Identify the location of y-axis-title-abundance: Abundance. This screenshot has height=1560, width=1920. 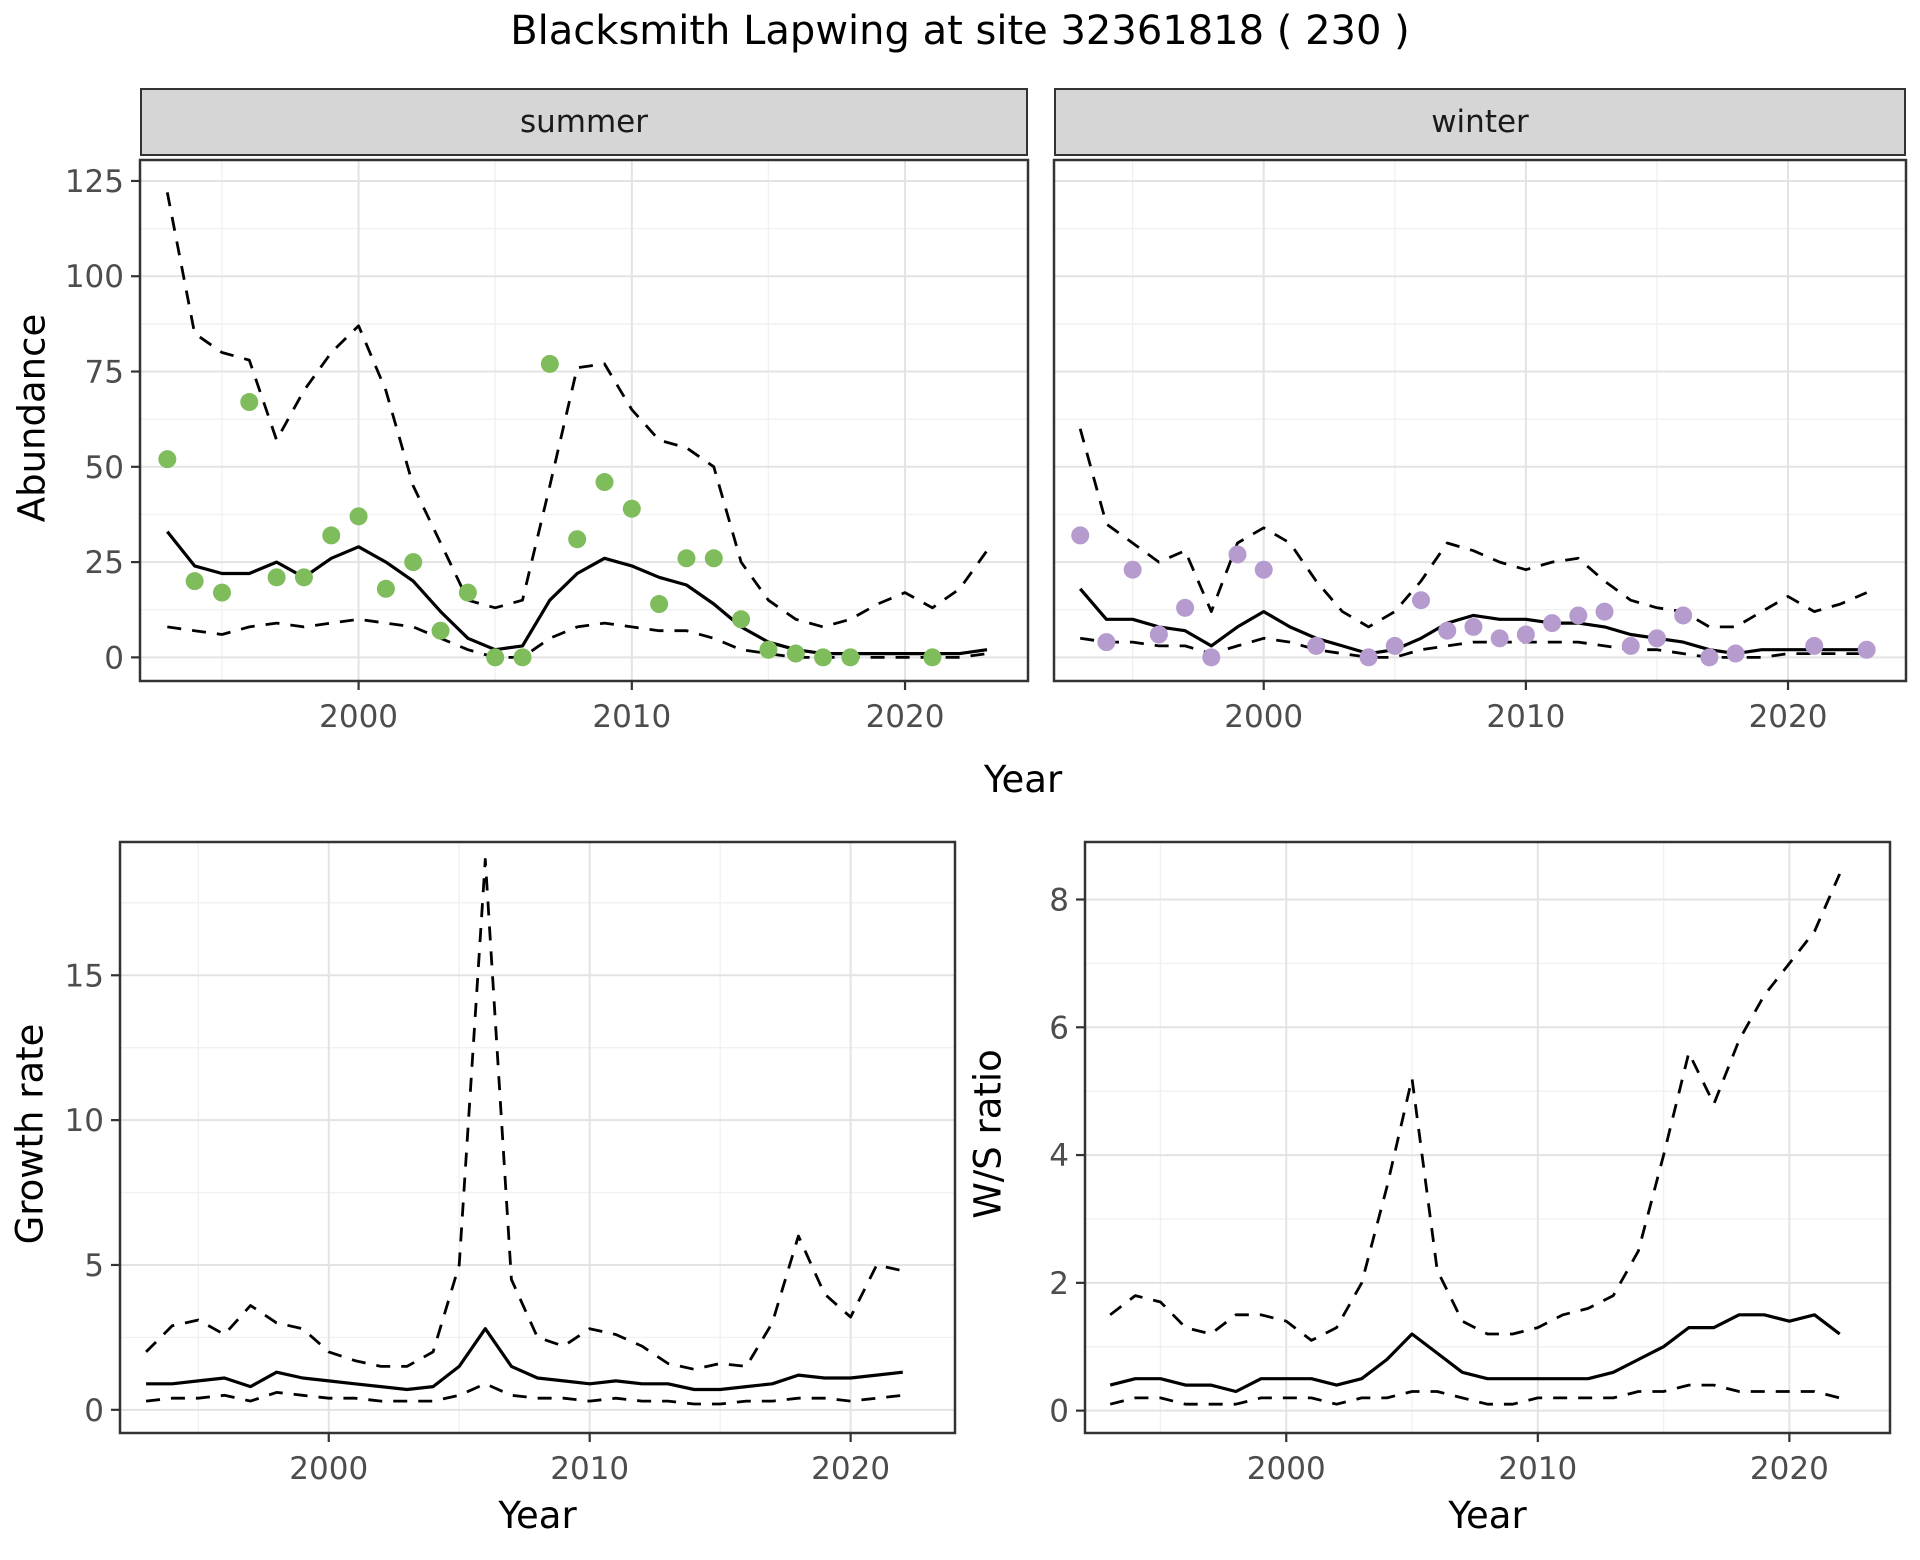
(32, 418).